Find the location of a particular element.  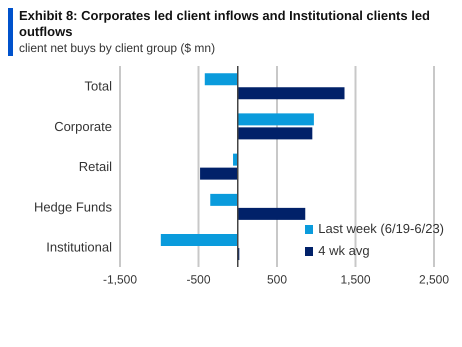

legend-label: Last week (6/19-6/23) is located at coordinates (381, 229).